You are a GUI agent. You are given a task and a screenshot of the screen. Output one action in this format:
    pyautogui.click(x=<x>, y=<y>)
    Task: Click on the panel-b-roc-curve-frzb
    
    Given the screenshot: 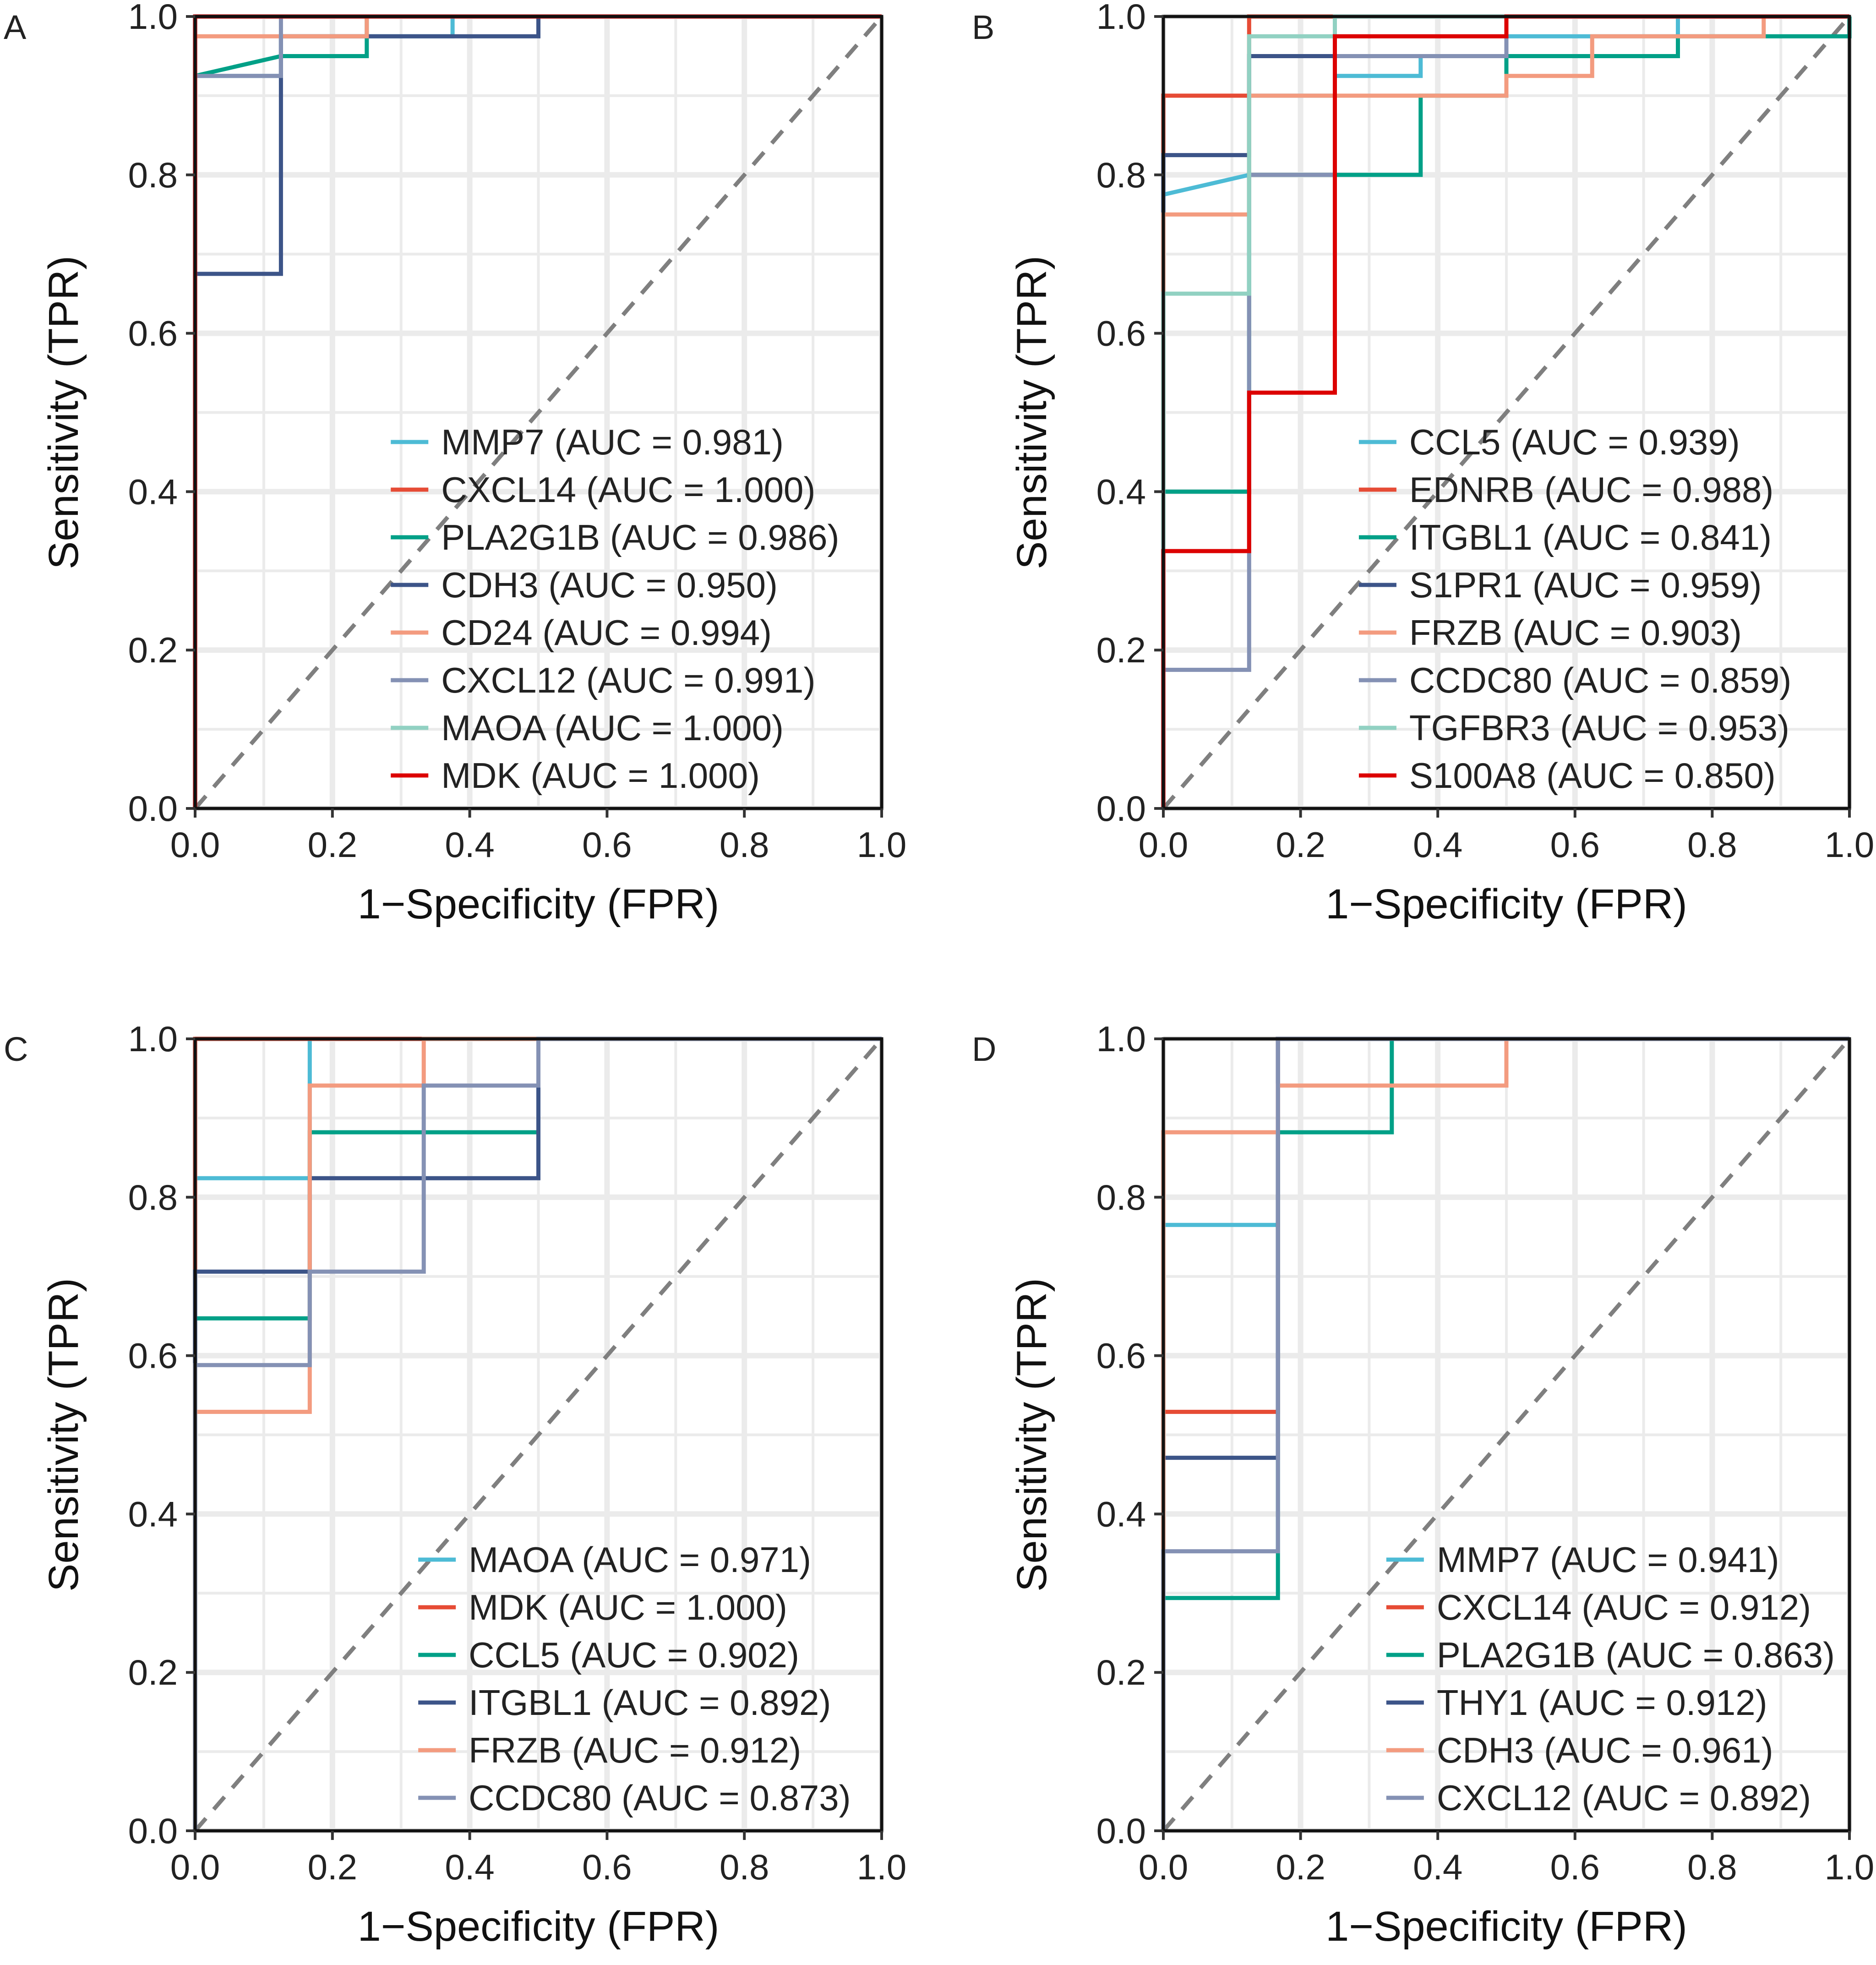 What is the action you would take?
    pyautogui.click(x=1505, y=411)
    